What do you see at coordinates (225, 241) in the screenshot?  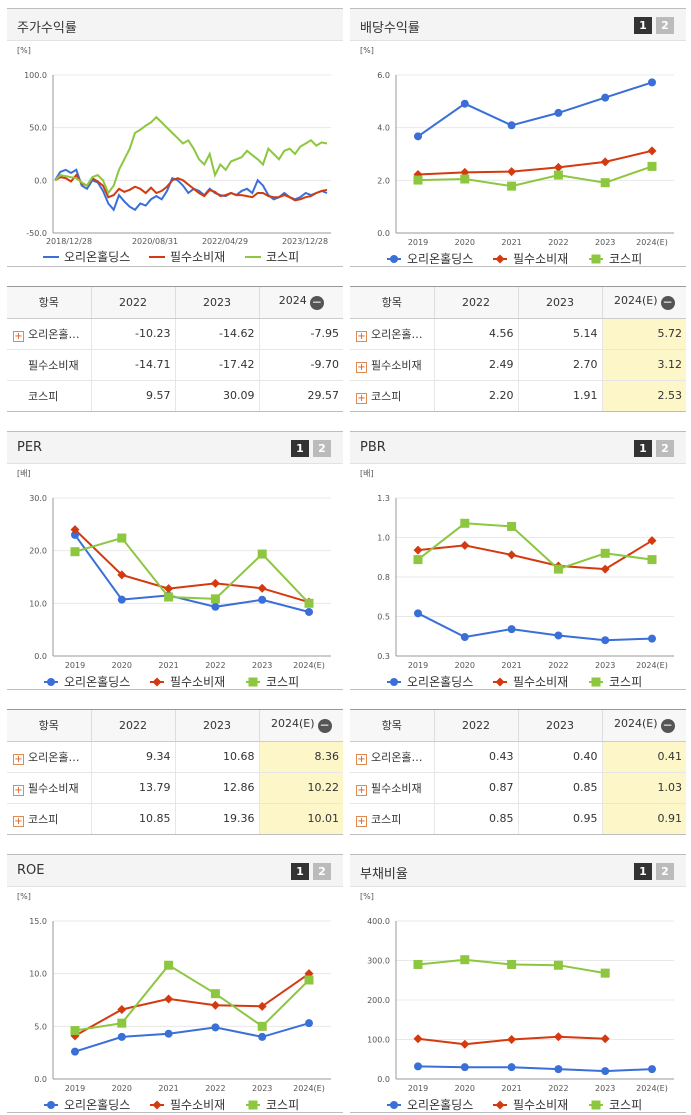 I see `x-tick-label: 2022/04/29` at bounding box center [225, 241].